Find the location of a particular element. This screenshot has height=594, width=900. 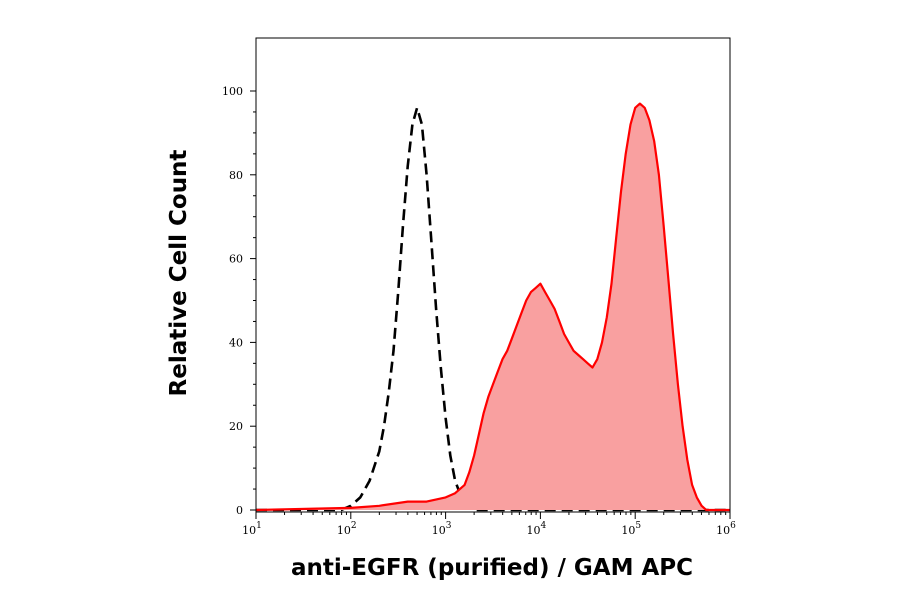

x-tick-label: 10⁴ is located at coordinates (537, 529).